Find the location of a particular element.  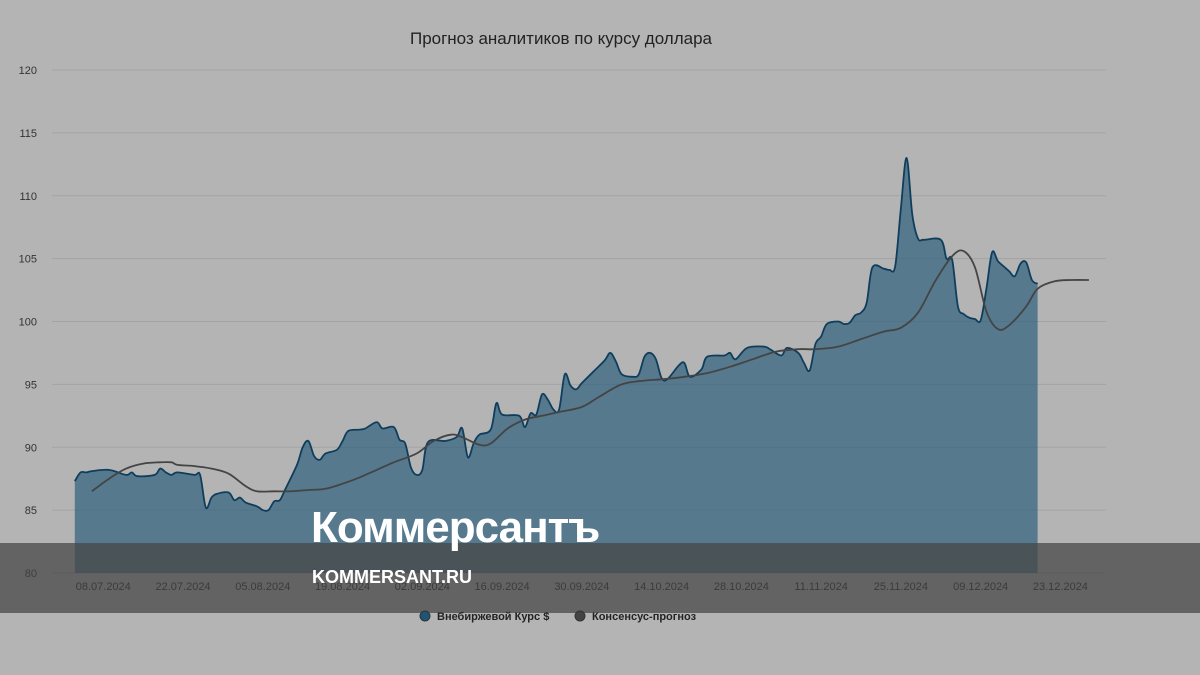

watermark-logo: Коммерсантъ is located at coordinates (455, 527).